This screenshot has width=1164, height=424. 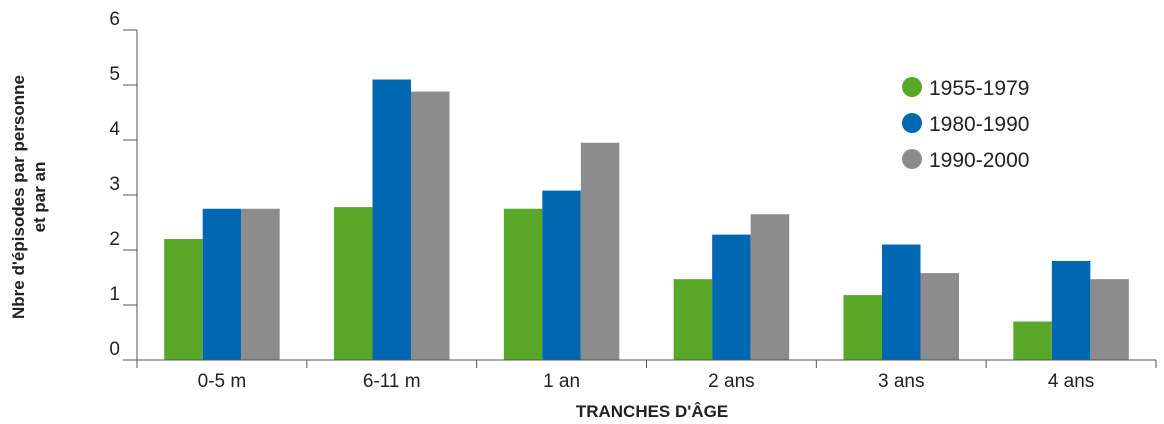 I want to click on x-tick-label: 2 ans, so click(x=731, y=381).